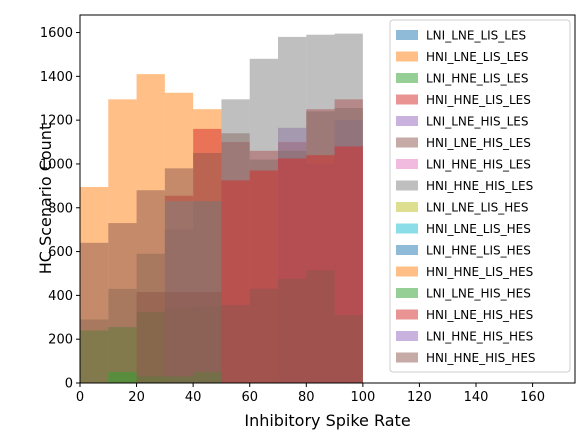  I want to click on y-tick-label: 200, so click(60, 340).